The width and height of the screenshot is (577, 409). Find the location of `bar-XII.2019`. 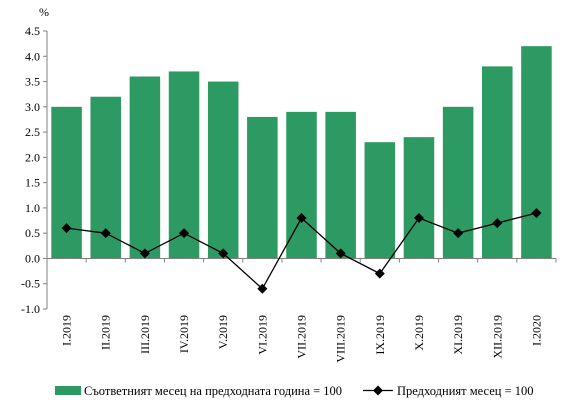

bar-XII.2019 is located at coordinates (497, 162).